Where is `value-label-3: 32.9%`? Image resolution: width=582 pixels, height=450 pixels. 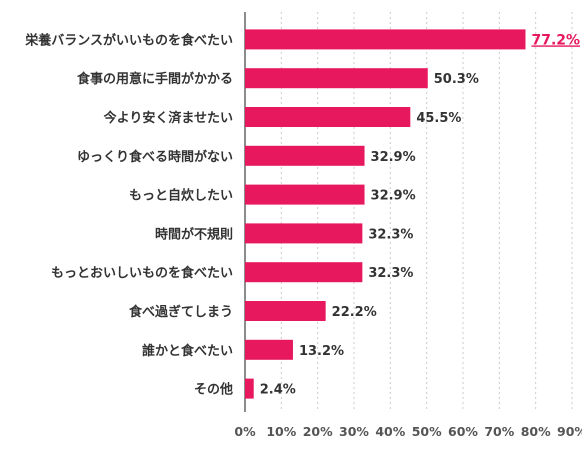 value-label-3: 32.9% is located at coordinates (393, 157).